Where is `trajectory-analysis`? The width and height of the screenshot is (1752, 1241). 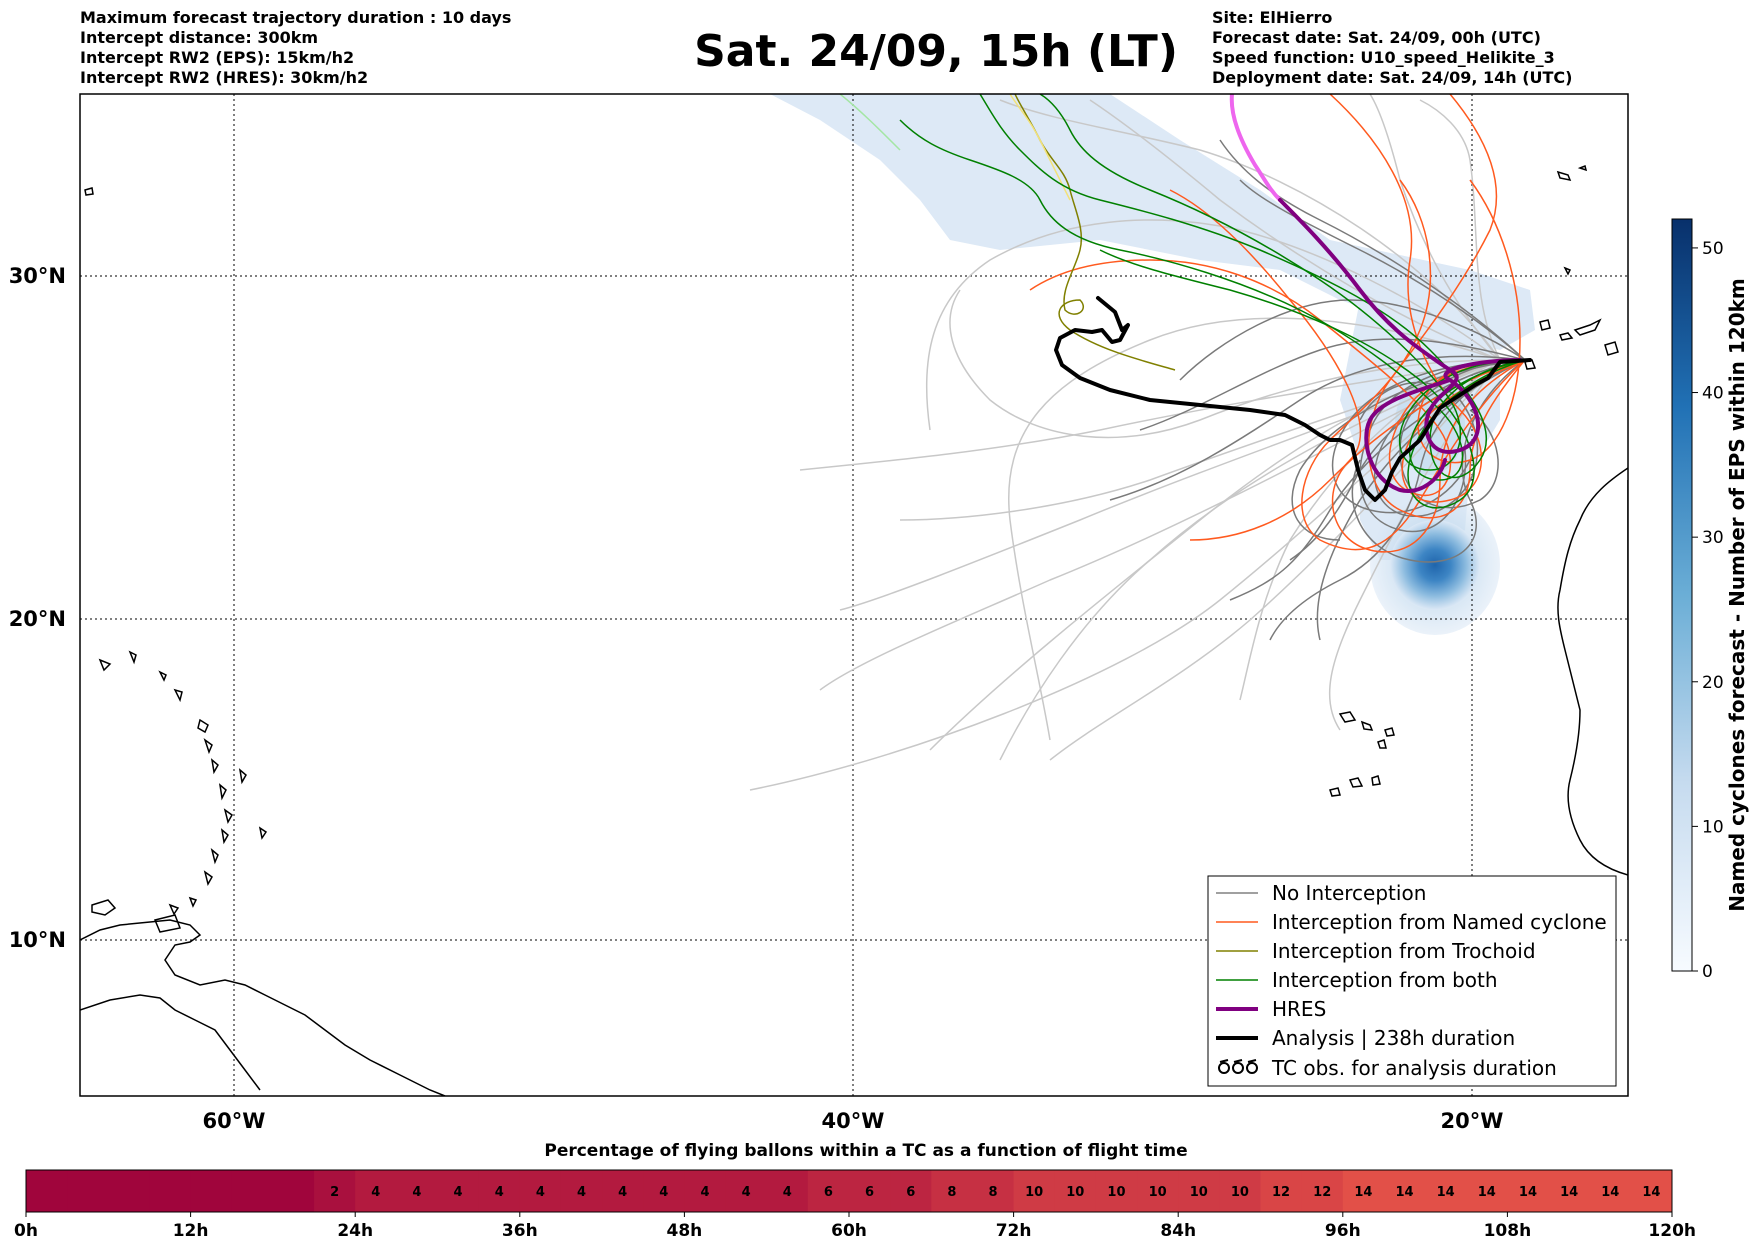
trajectory-analysis is located at coordinates (1293, 399).